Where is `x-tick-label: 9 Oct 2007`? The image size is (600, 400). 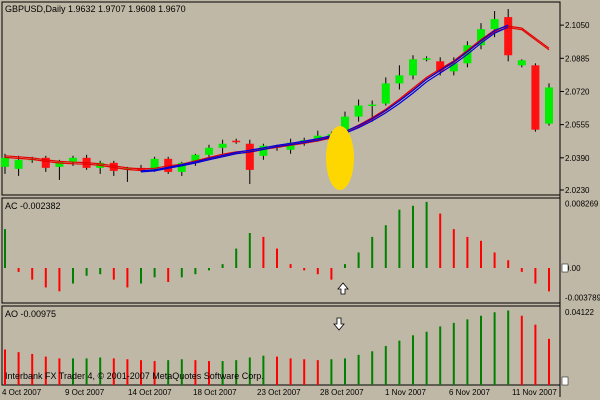
x-tick-label: 9 Oct 2007 is located at coordinates (85, 392).